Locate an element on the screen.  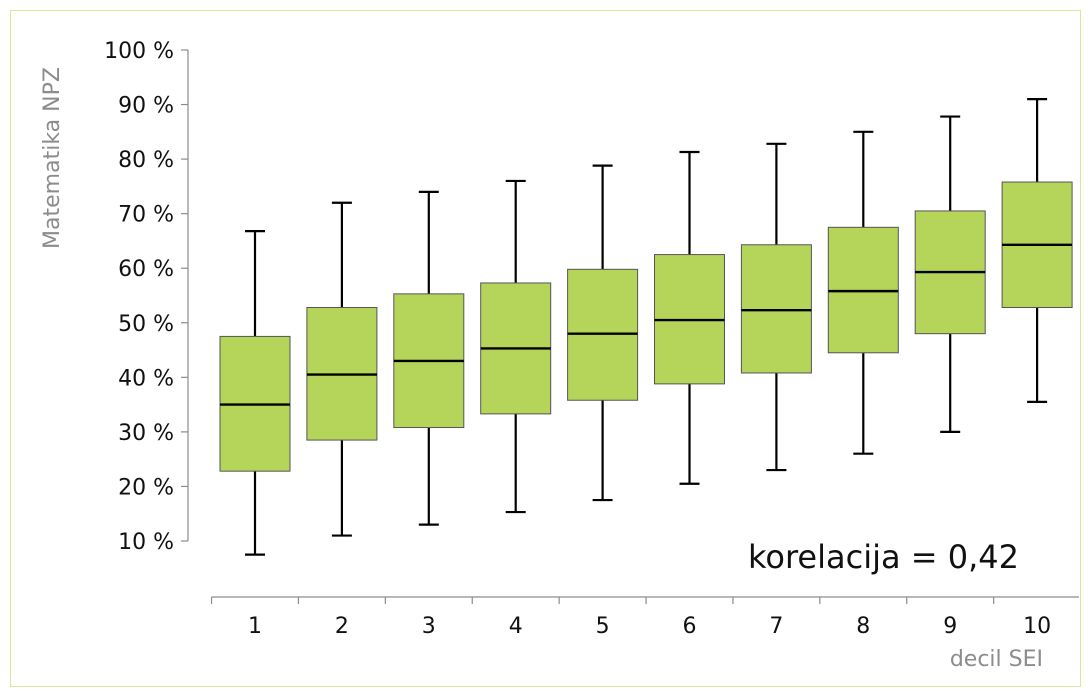
correlation-annotation: korelacija = 0,42 is located at coordinates (883, 557).